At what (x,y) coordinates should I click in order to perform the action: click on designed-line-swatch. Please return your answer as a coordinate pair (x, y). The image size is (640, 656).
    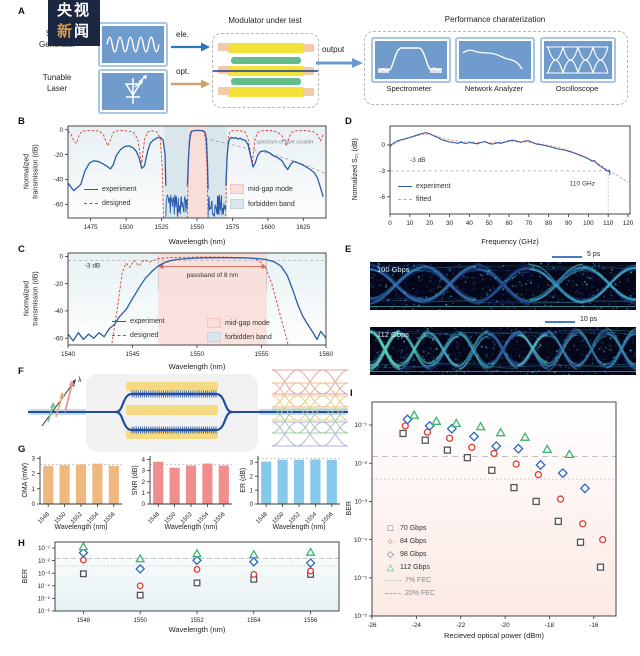
    Looking at the image, I should click on (119, 335).